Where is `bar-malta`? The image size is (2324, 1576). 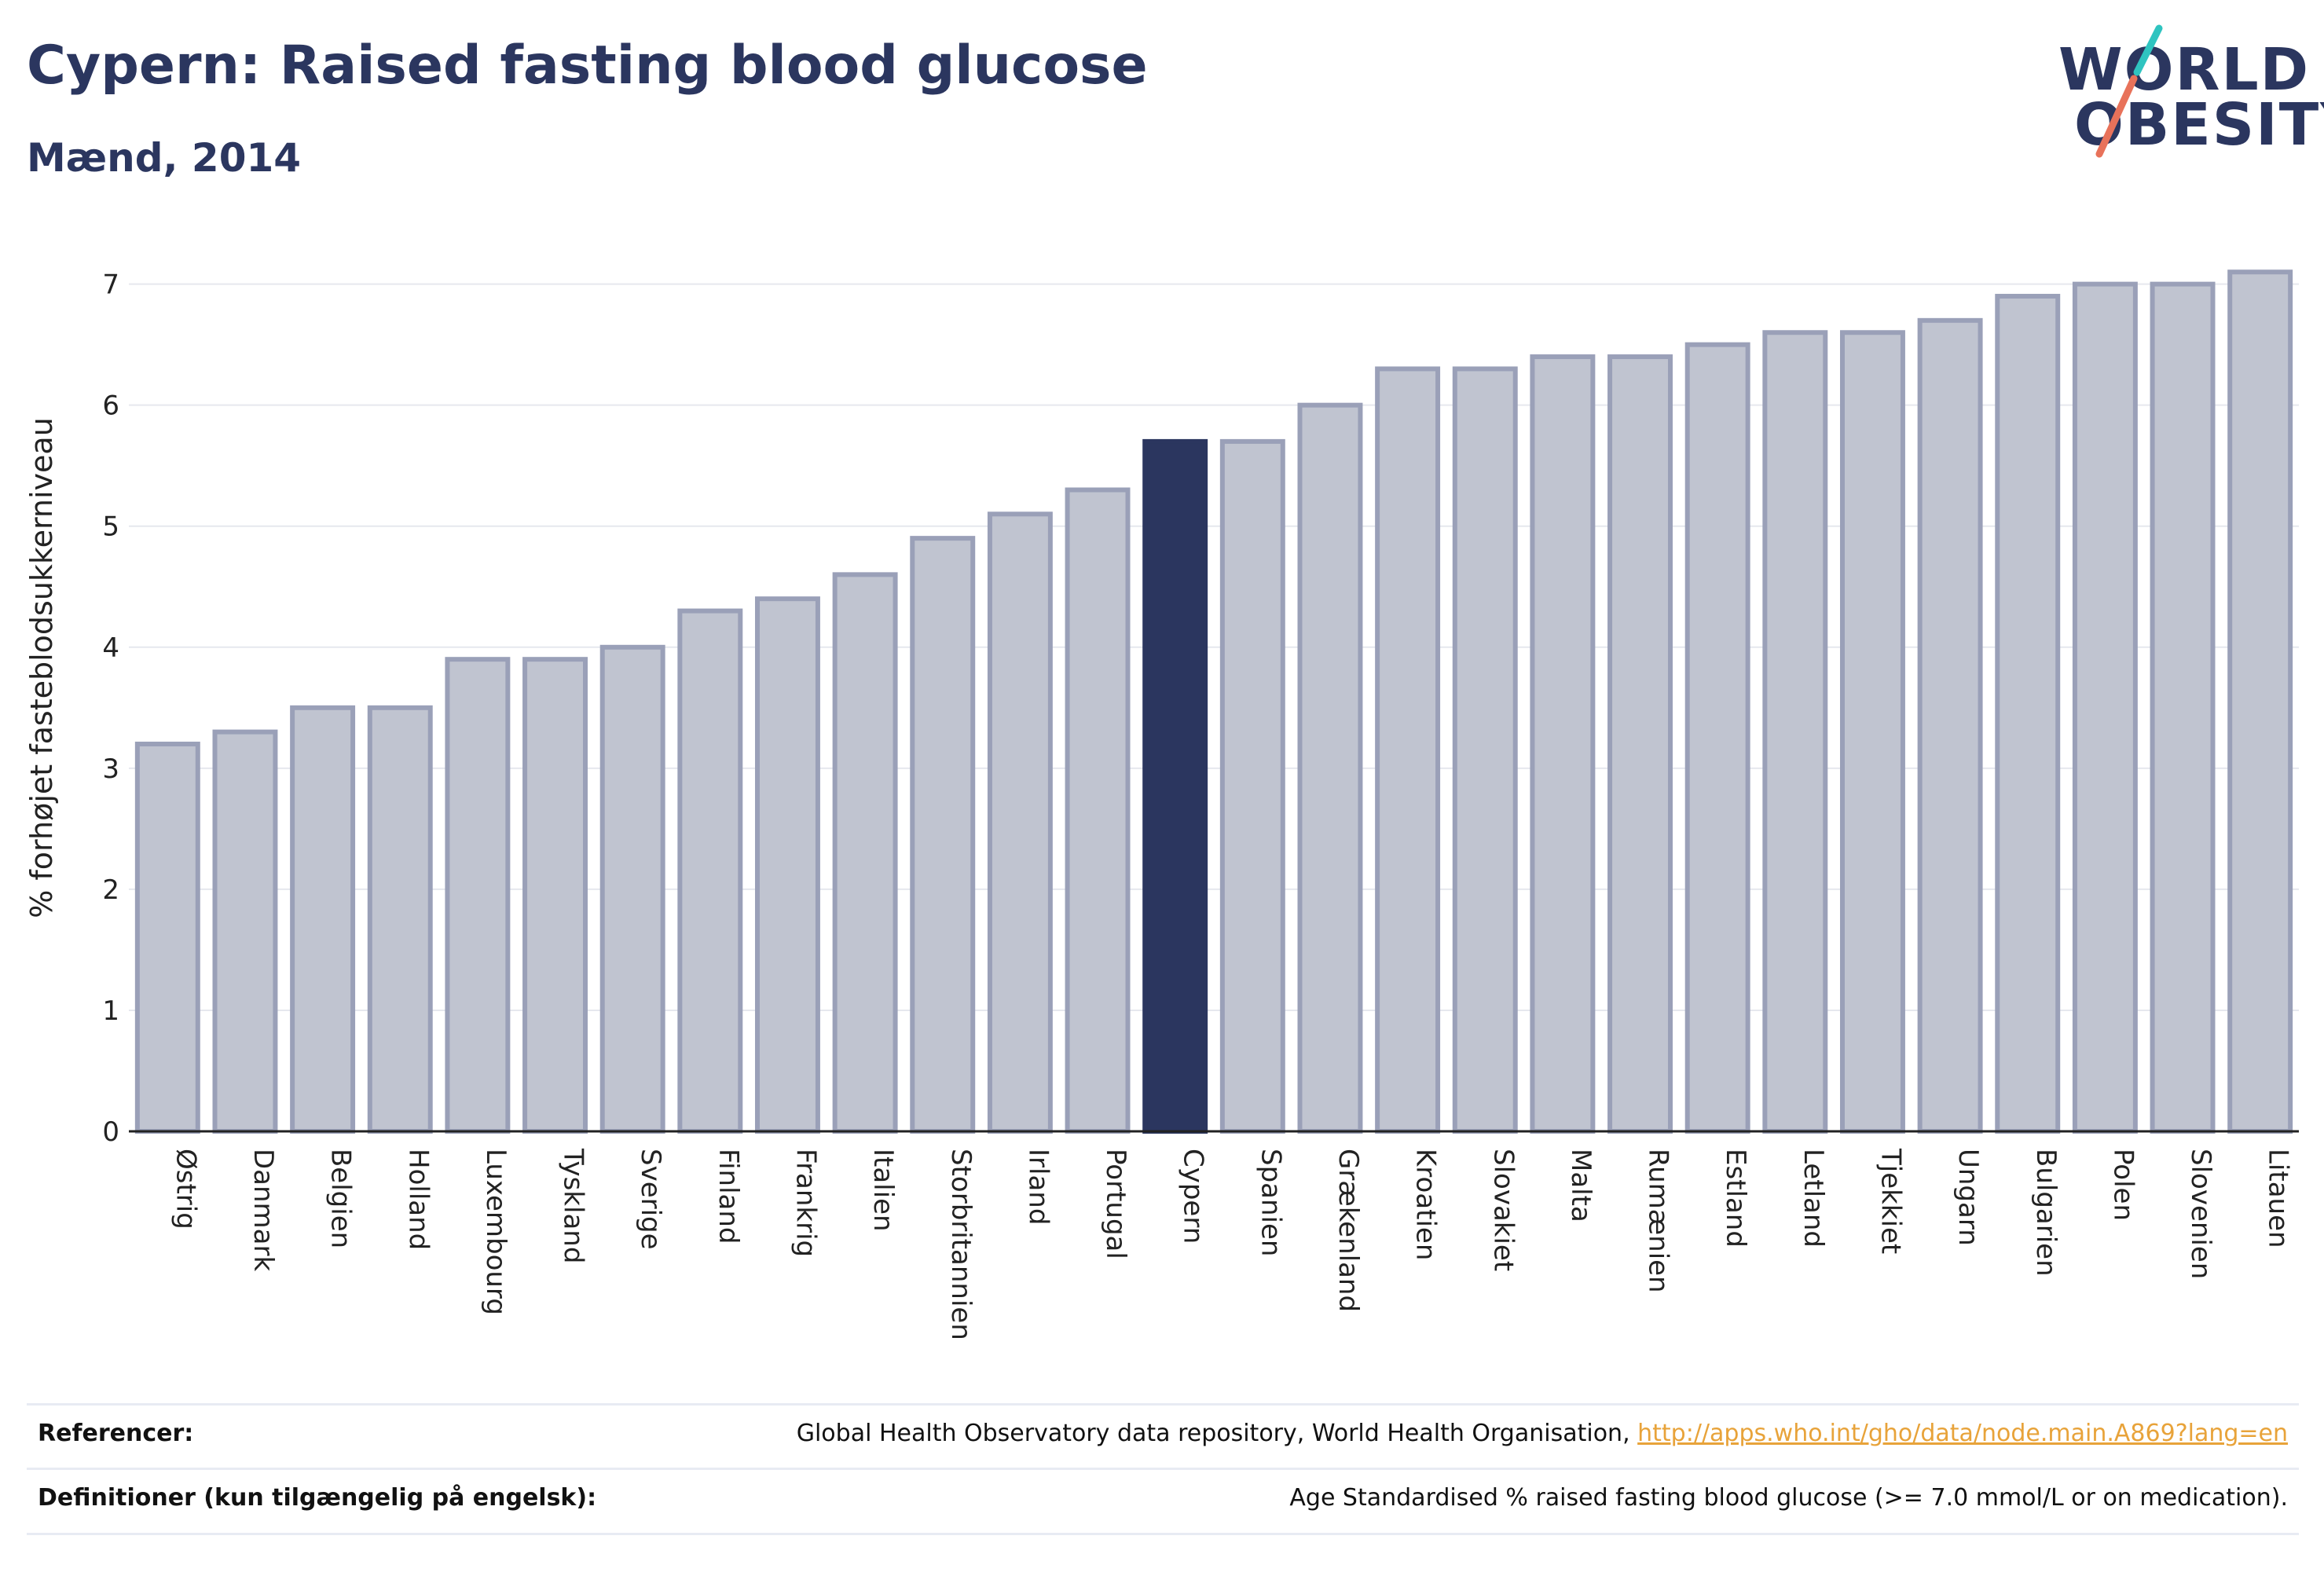
bar-malta is located at coordinates (1563, 744).